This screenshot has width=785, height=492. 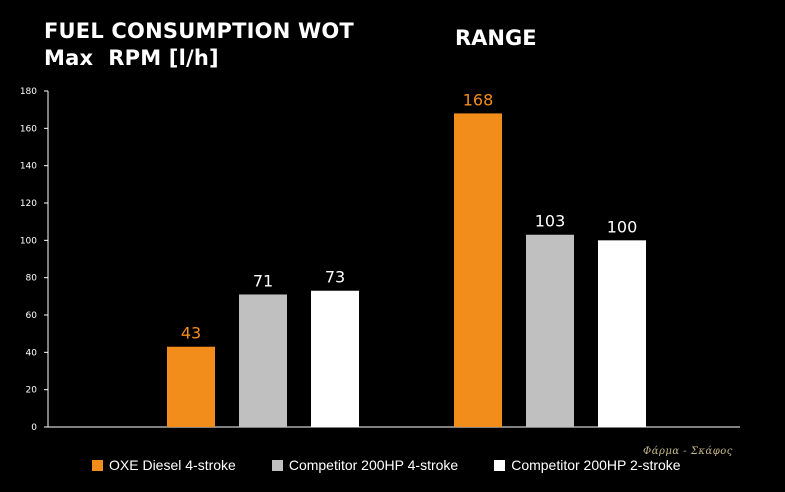 What do you see at coordinates (199, 45) in the screenshot?
I see `fuel-consumption-title: FUEL CONSUMPTION WOT Max RPM [l/h]` at bounding box center [199, 45].